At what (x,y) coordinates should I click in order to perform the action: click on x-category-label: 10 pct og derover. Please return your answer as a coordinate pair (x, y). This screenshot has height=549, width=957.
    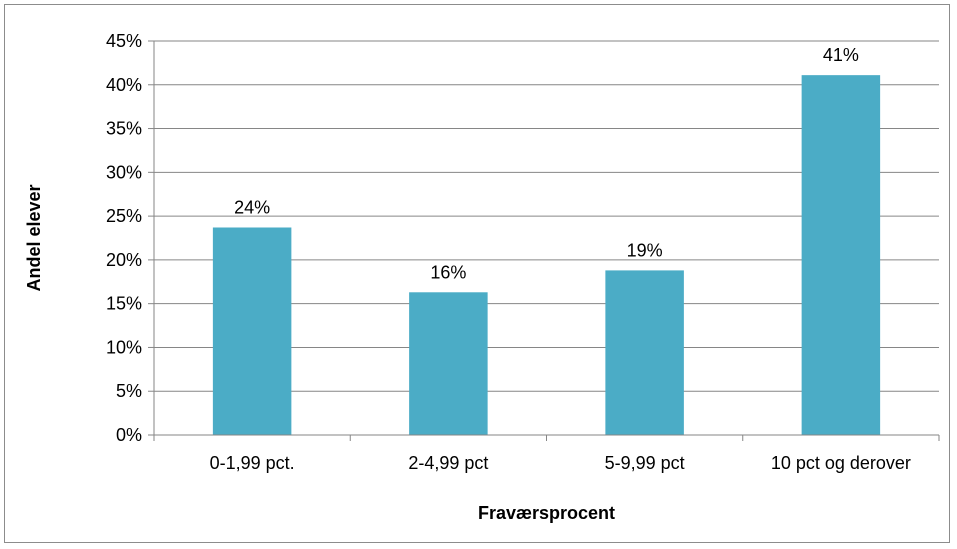
    Looking at the image, I should click on (841, 463).